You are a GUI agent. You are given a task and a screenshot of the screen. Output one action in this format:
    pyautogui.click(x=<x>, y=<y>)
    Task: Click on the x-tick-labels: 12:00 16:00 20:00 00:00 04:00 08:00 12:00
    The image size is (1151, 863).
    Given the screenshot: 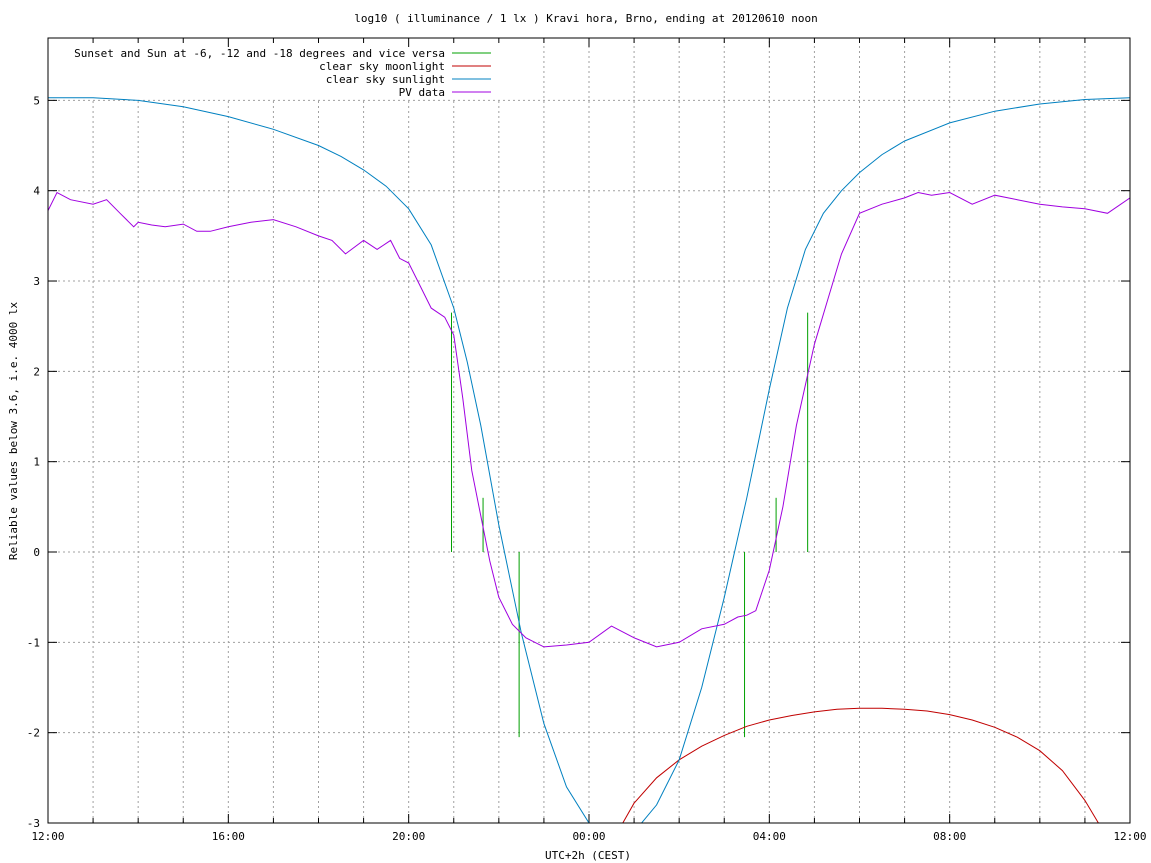 What is the action you would take?
    pyautogui.click(x=588, y=836)
    